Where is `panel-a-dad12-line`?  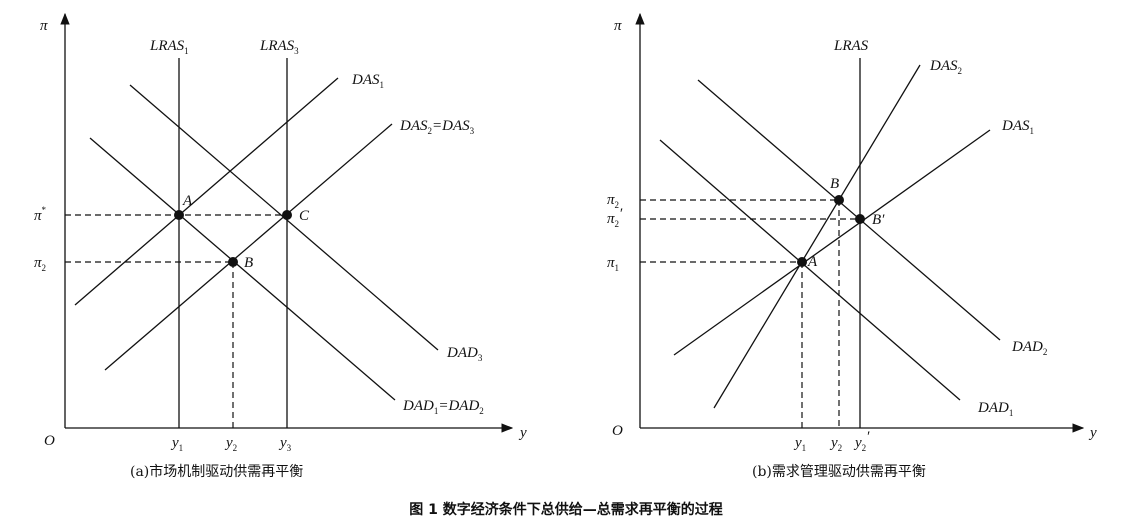 panel-a-dad12-line is located at coordinates (242, 269).